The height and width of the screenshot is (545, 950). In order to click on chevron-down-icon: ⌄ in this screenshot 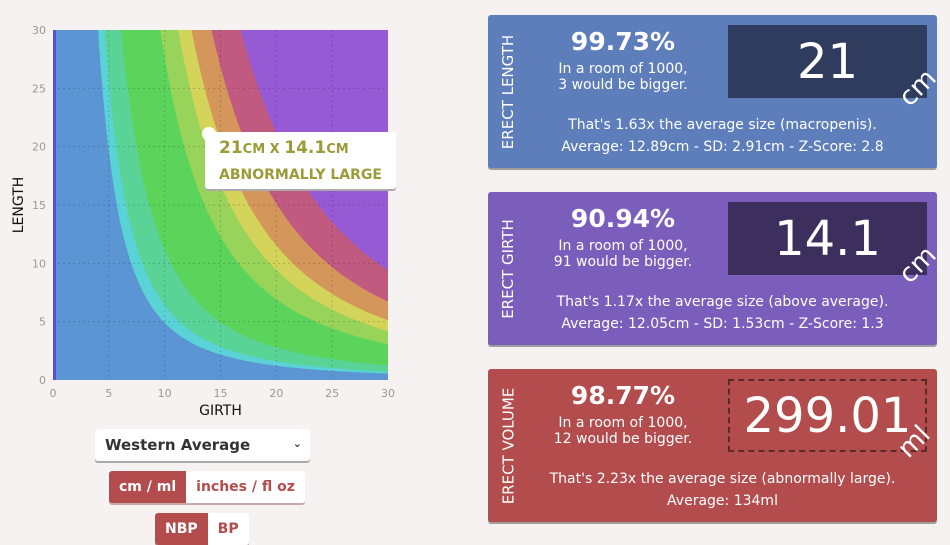, I will do `click(297, 443)`.